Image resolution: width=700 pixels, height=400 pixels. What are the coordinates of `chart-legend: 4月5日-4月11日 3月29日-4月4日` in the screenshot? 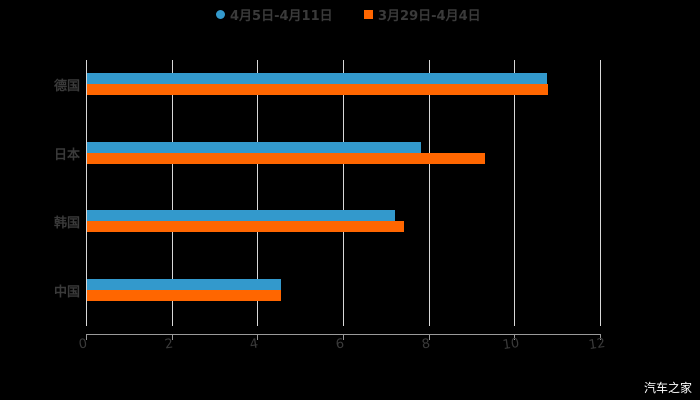 It's located at (350, 14).